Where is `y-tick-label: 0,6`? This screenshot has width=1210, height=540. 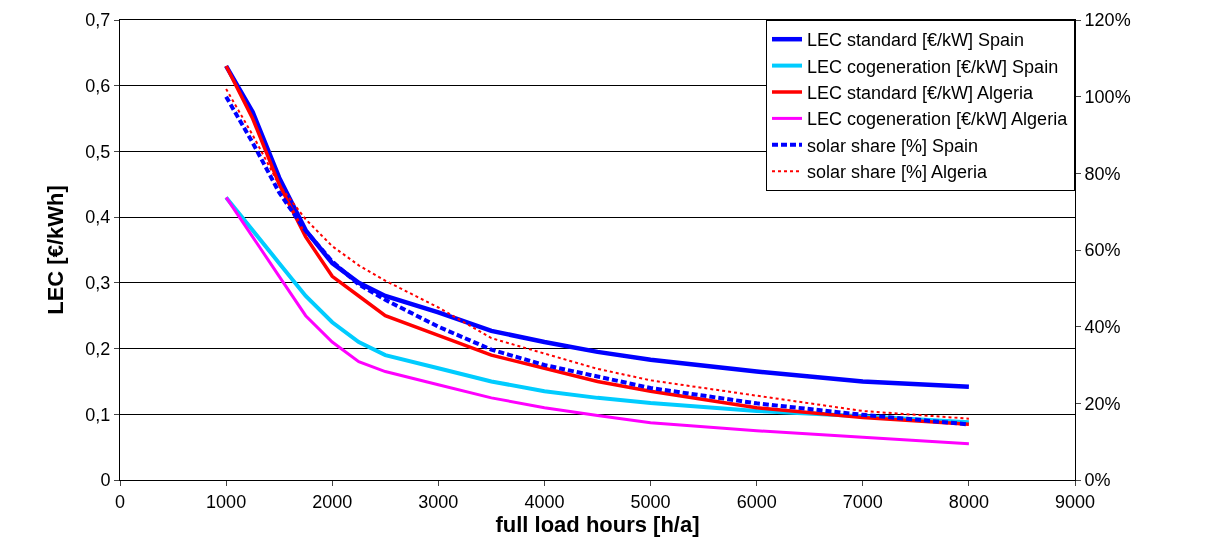
y-tick-label: 0,6 is located at coordinates (98, 86).